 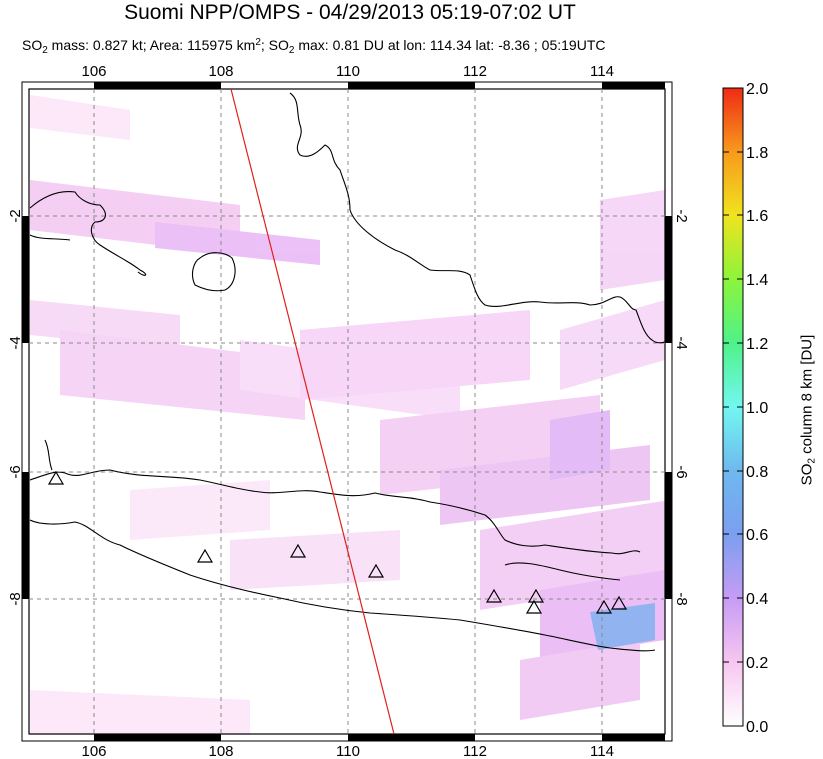 I want to click on colorbar-label: 1.6, so click(x=757, y=216).